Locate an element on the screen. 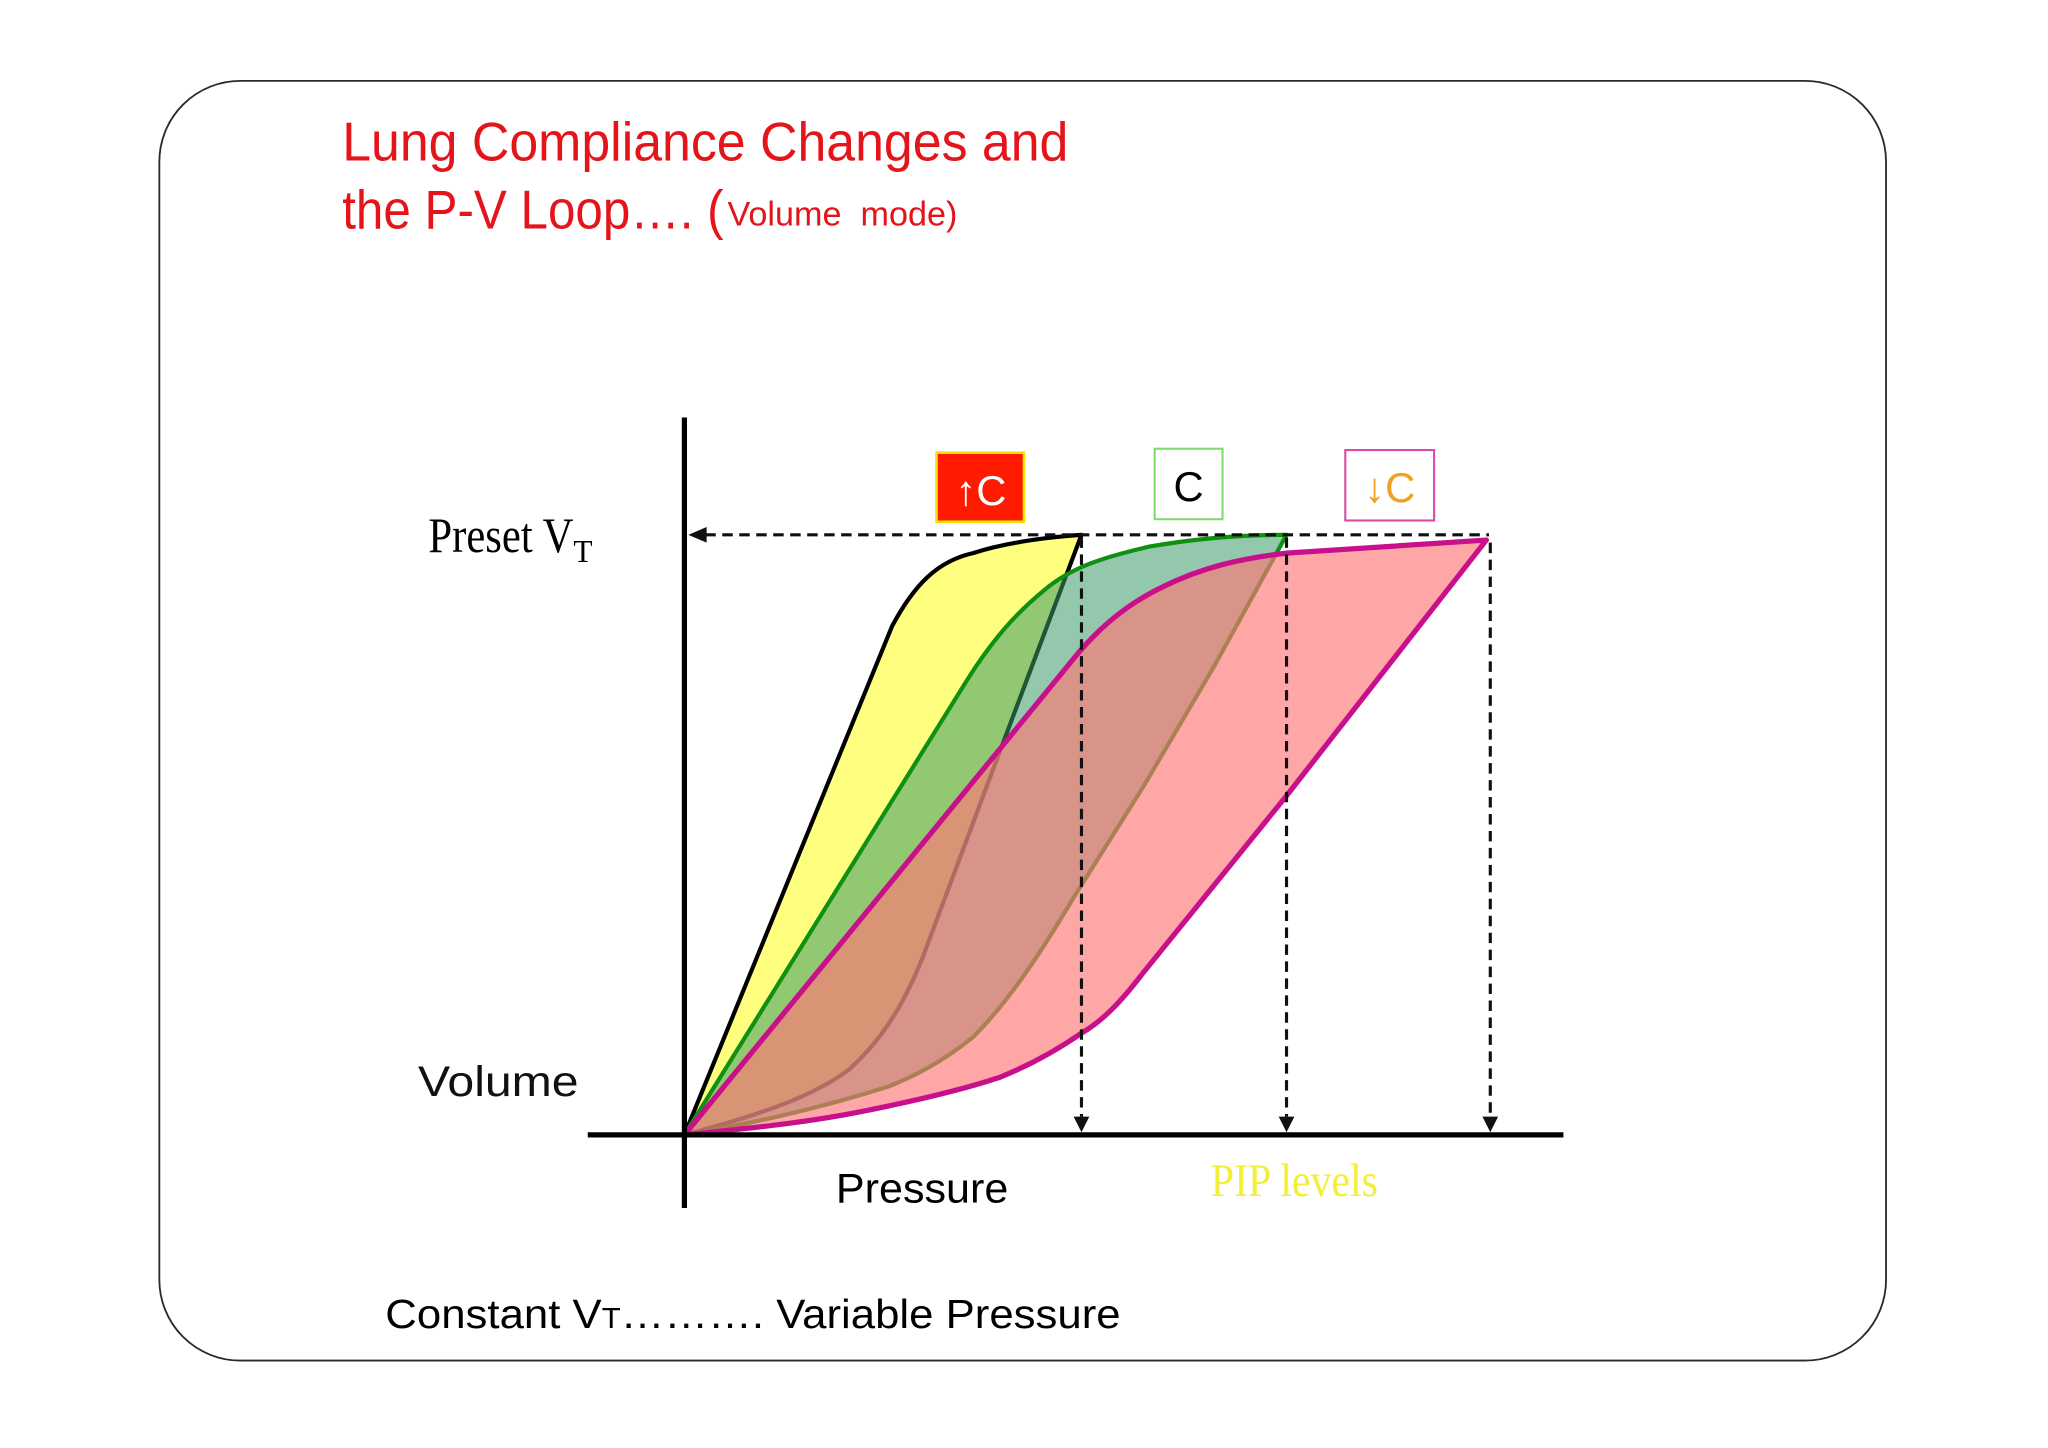 This screenshot has width=2048, height=1448. pip-low-compliance-arrowhead is located at coordinates (1490, 1124).